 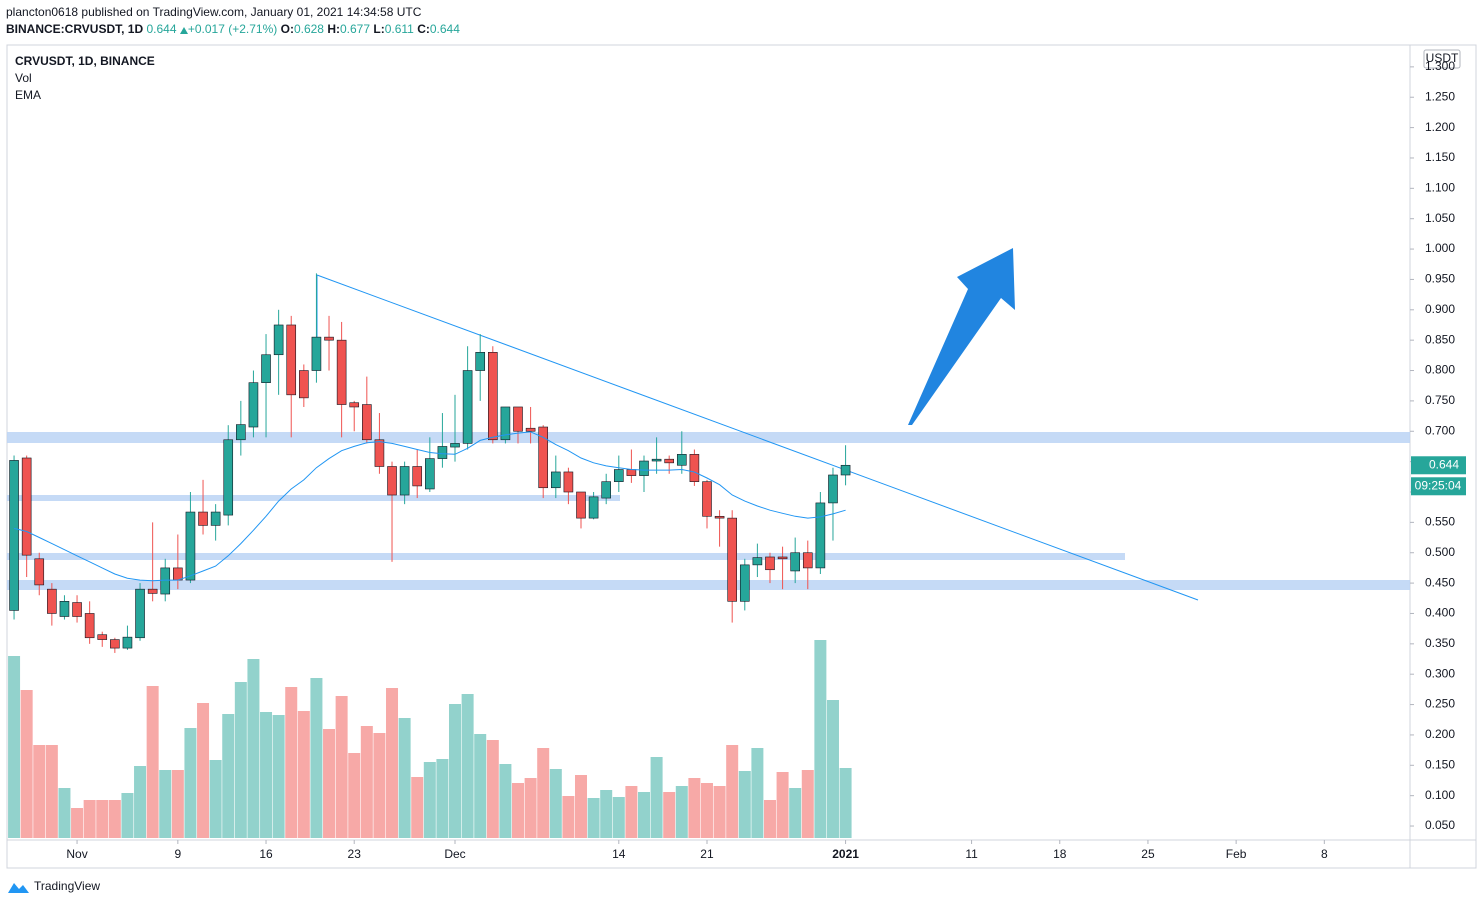 What do you see at coordinates (1440, 704) in the screenshot?
I see `y-tick-label: 0.250` at bounding box center [1440, 704].